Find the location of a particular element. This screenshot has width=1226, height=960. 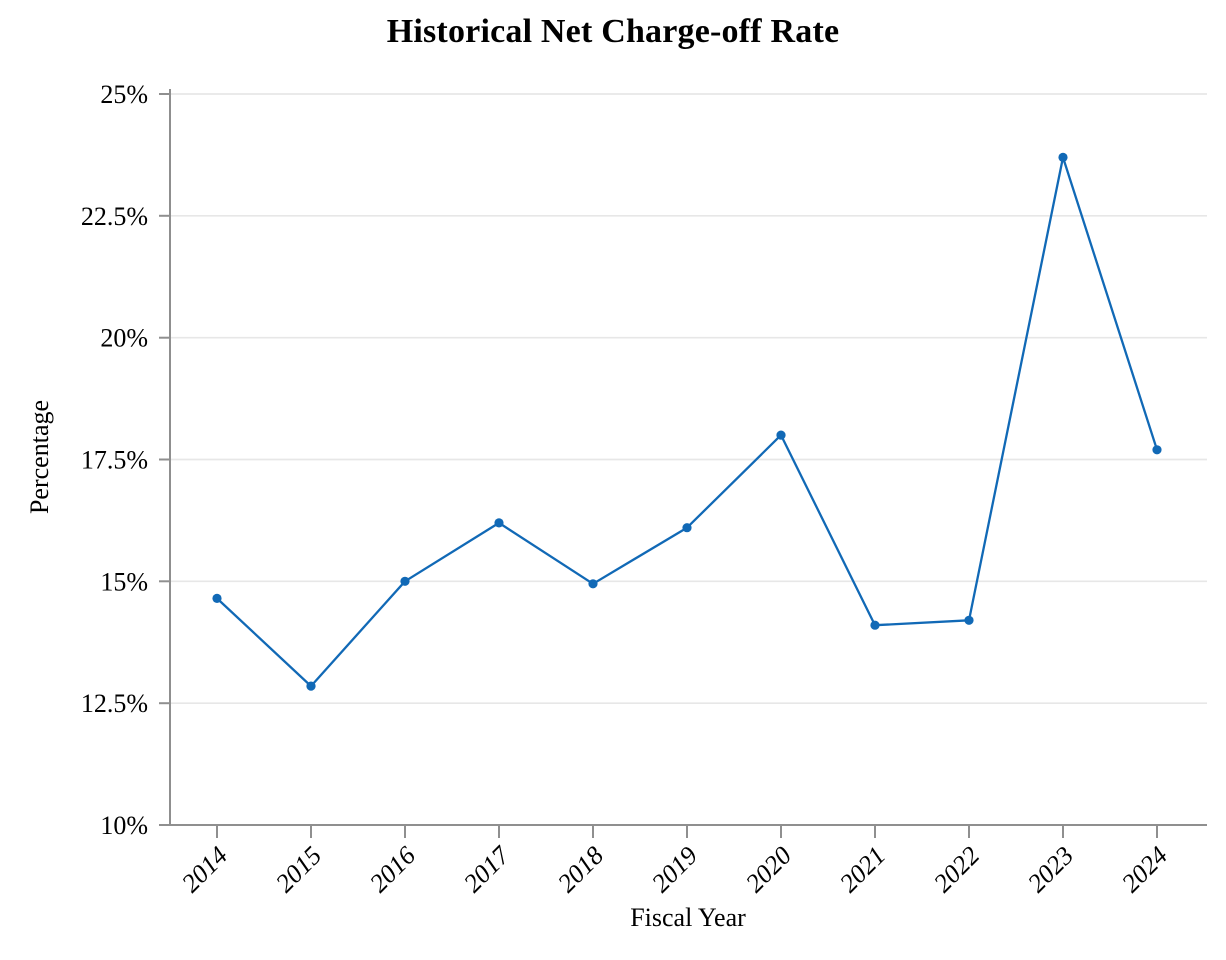

data-point-2018 is located at coordinates (593, 584).